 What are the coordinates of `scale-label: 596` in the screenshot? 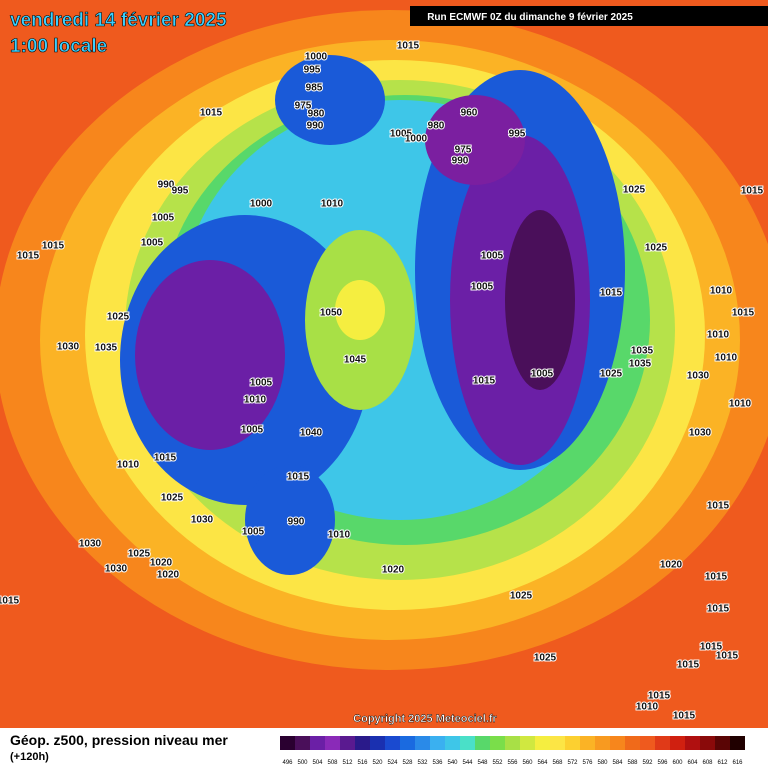 It's located at (662, 763).